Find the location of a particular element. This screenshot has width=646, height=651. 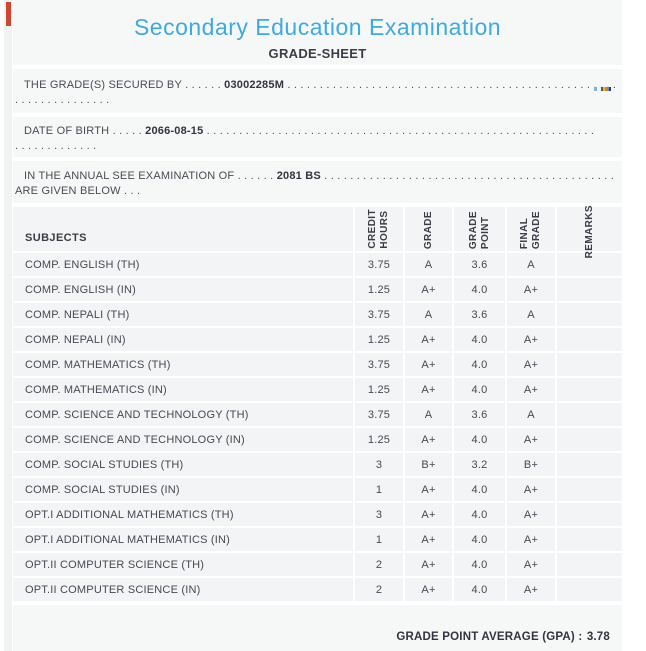

exam-year-value: 2081 BS is located at coordinates (298, 176).